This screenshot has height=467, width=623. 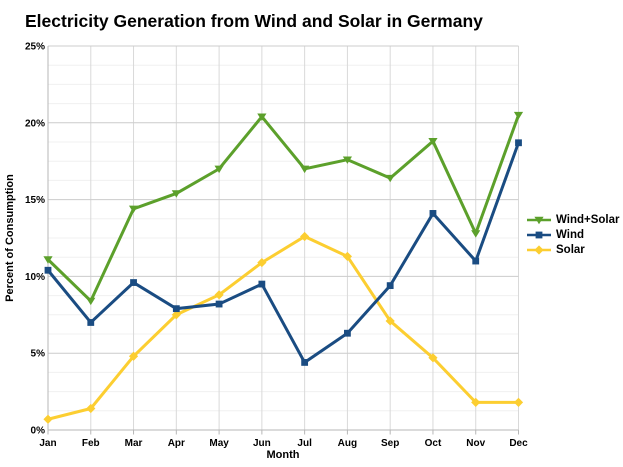 What do you see at coordinates (176, 443) in the screenshot?
I see `x-tick-label: Apr` at bounding box center [176, 443].